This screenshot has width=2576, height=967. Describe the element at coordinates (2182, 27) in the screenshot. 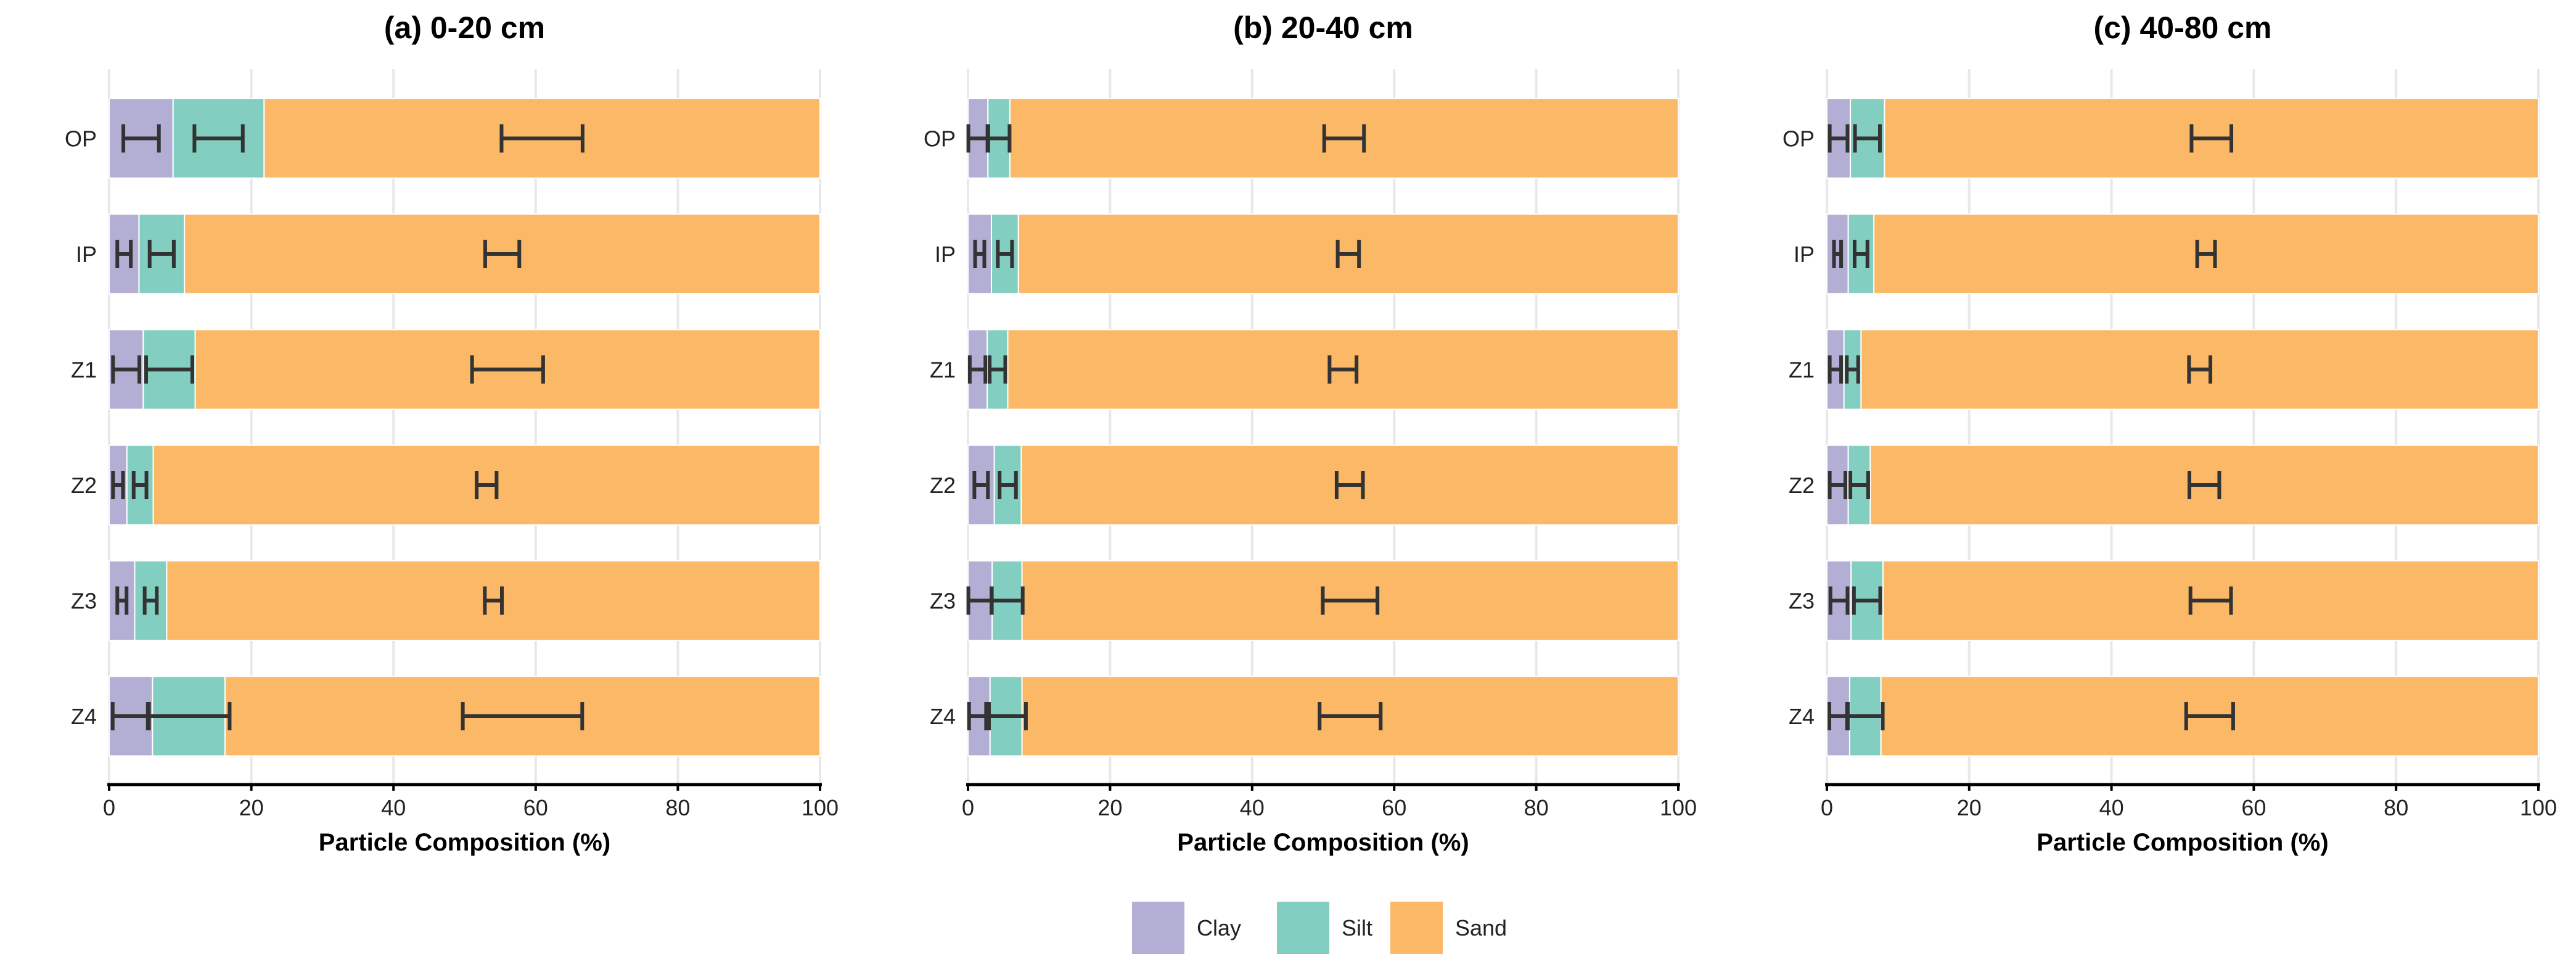

I see `panel-title: (c) 40-80 cm` at that location.